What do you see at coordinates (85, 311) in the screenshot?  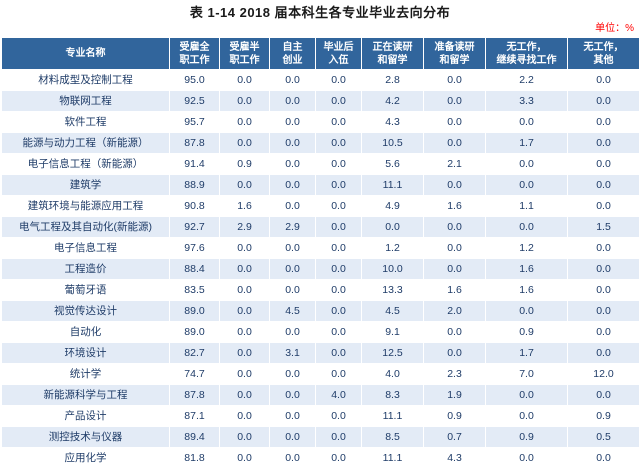 I see `major-name-cell: 视觉传达设计` at bounding box center [85, 311].